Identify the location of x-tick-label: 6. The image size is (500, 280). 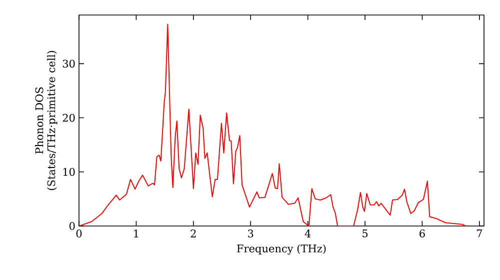
(422, 234).